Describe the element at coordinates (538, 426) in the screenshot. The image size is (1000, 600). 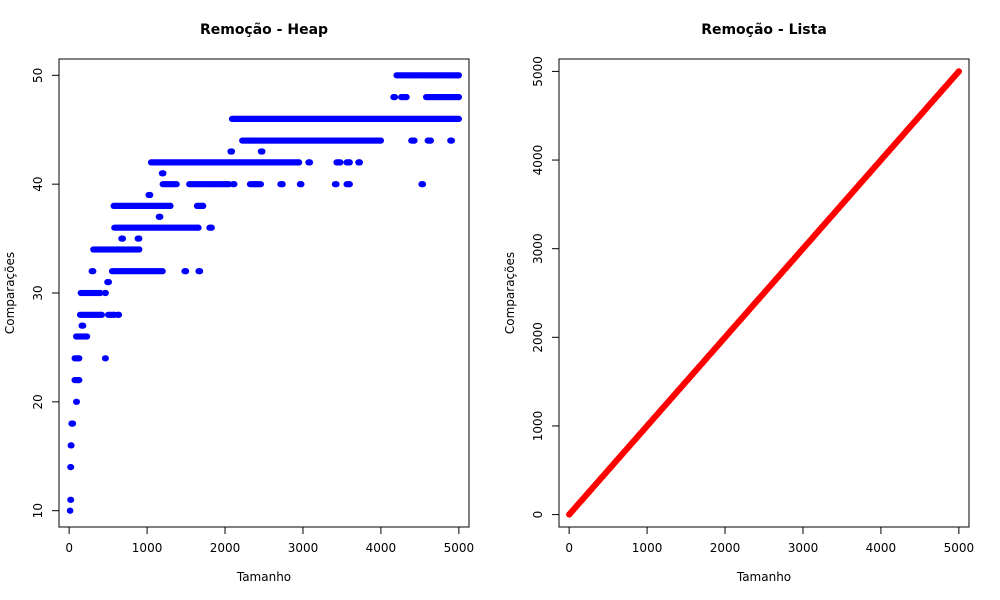
I see `y-tick-label: 1000` at that location.